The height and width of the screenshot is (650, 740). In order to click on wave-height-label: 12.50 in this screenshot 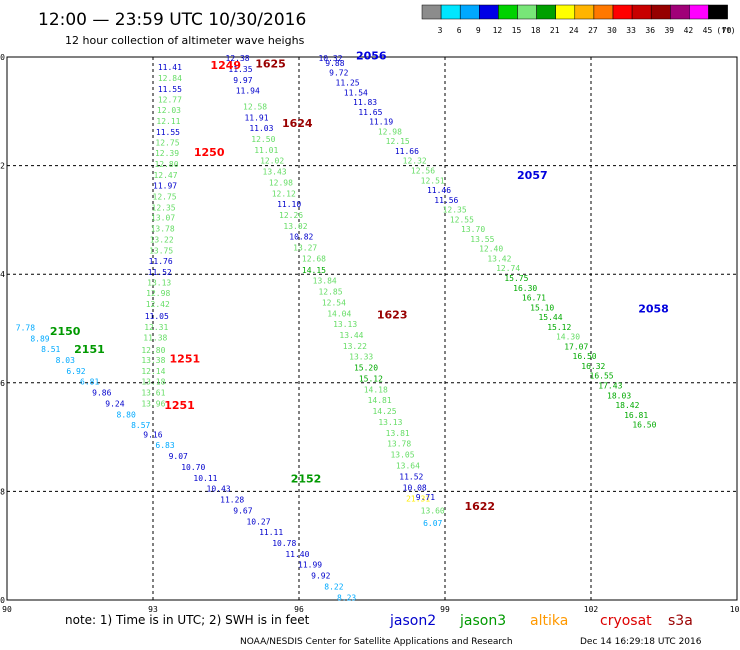, I will do `click(263, 139)`.